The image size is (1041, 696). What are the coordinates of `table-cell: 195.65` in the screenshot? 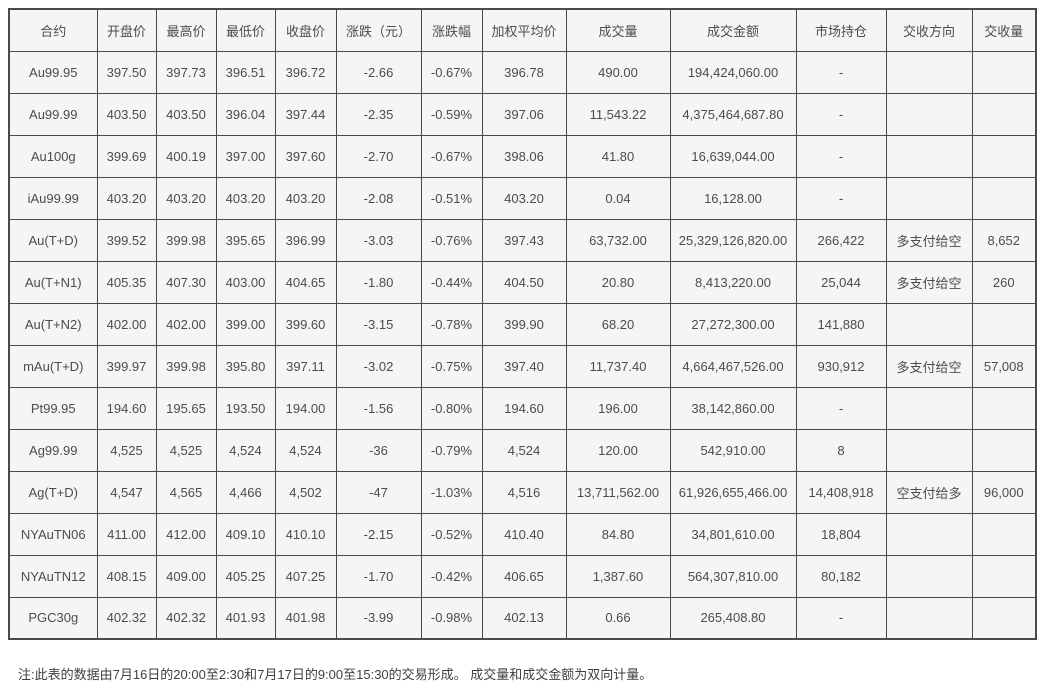 It's located at (186, 408).